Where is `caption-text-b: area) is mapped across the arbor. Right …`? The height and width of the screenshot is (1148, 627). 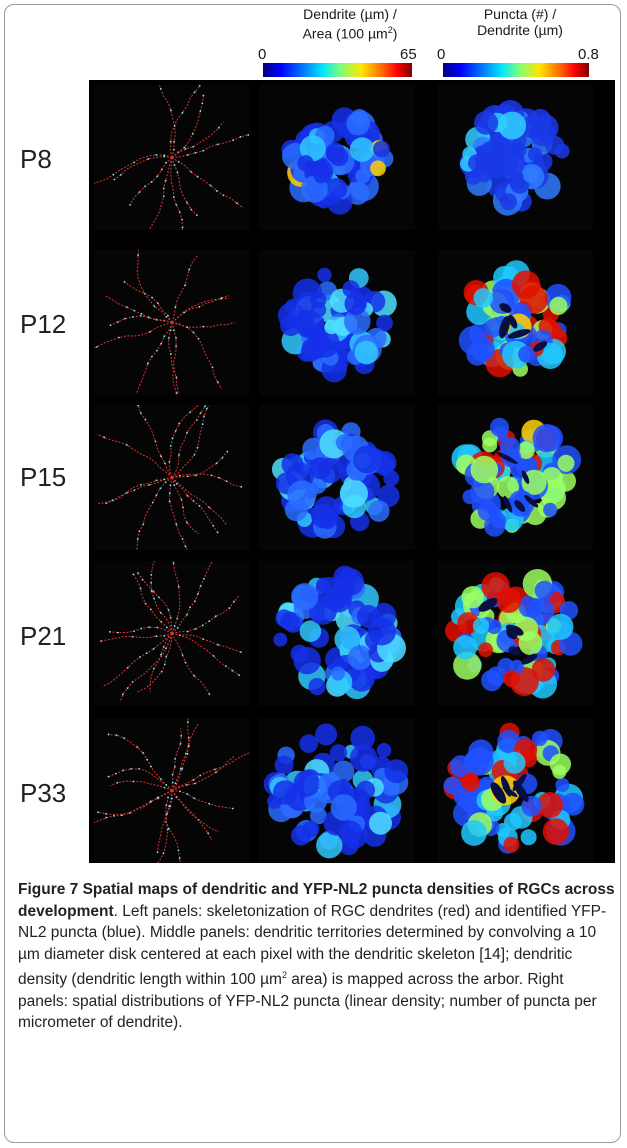
caption-text-b: area) is mapped across the arbor. Right … is located at coordinates (307, 1001).